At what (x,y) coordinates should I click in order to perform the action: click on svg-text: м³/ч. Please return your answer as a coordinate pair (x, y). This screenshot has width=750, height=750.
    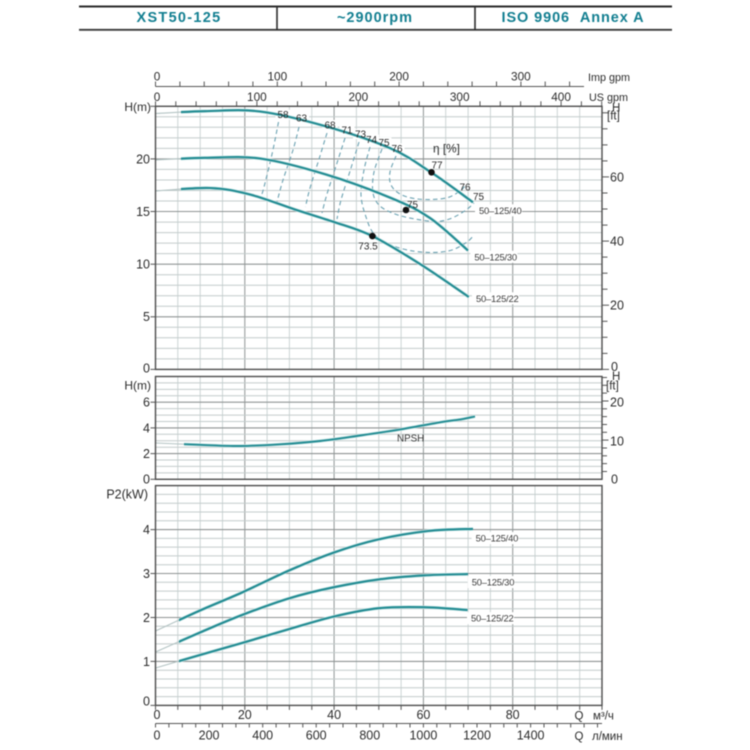
    Looking at the image, I should click on (603, 717).